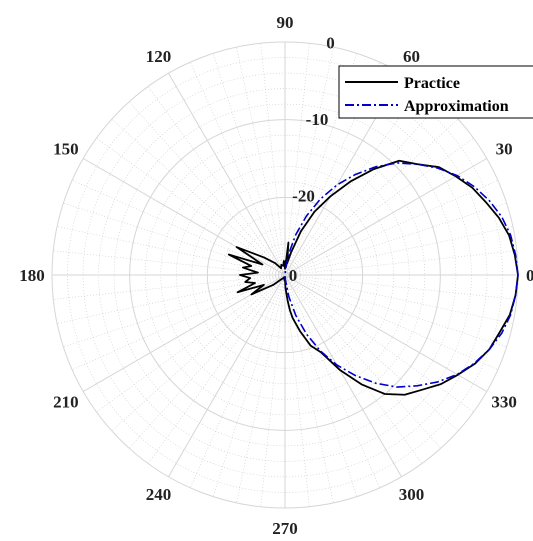  What do you see at coordinates (456, 106) in the screenshot?
I see `legend-label-approximation: Approximation` at bounding box center [456, 106].